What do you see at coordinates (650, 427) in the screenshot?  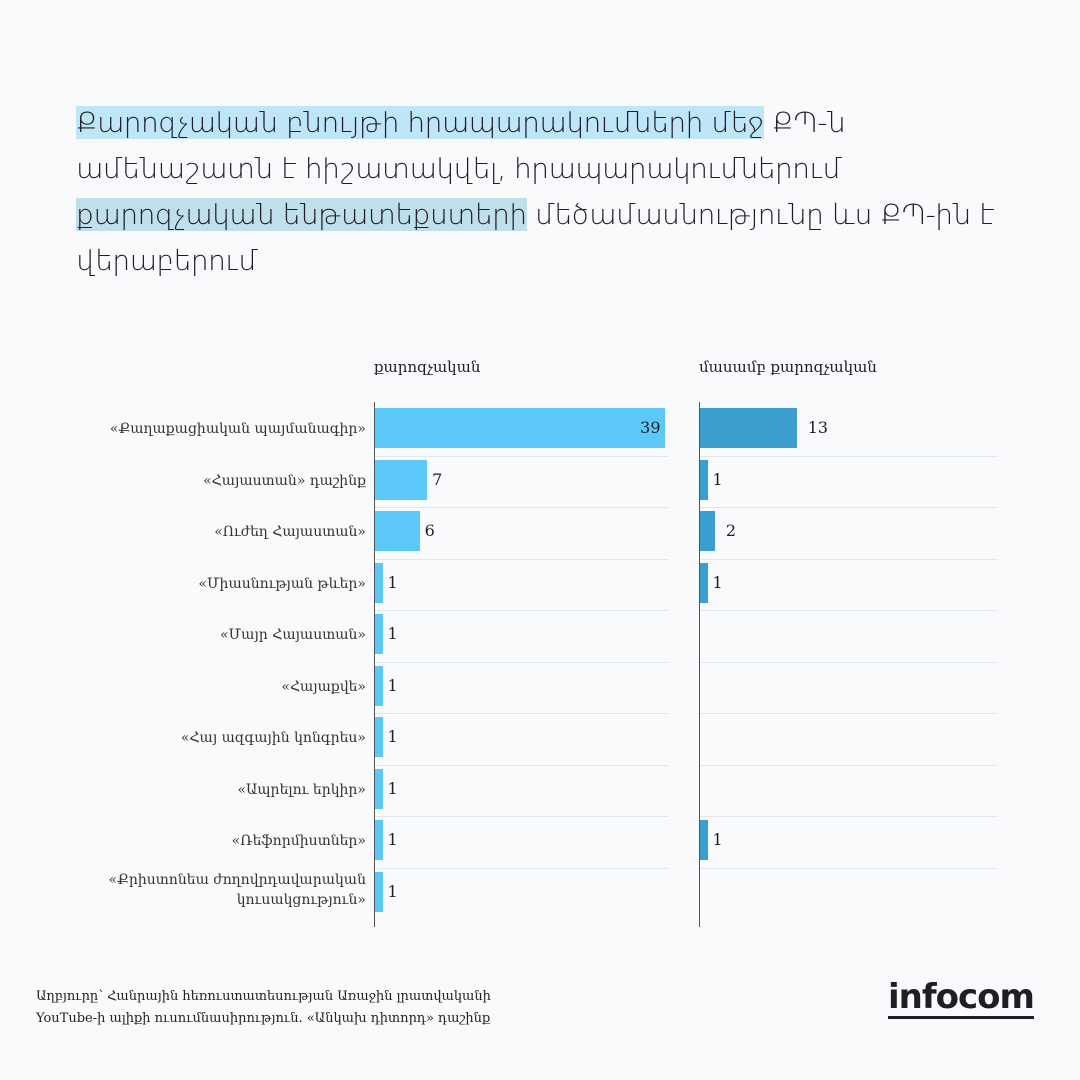 I see `data-label: 39` at bounding box center [650, 427].